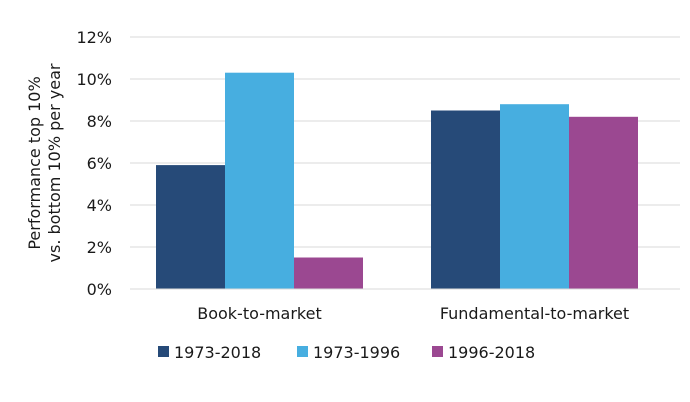  I want to click on y-tick-label: 2%, so click(99, 247).